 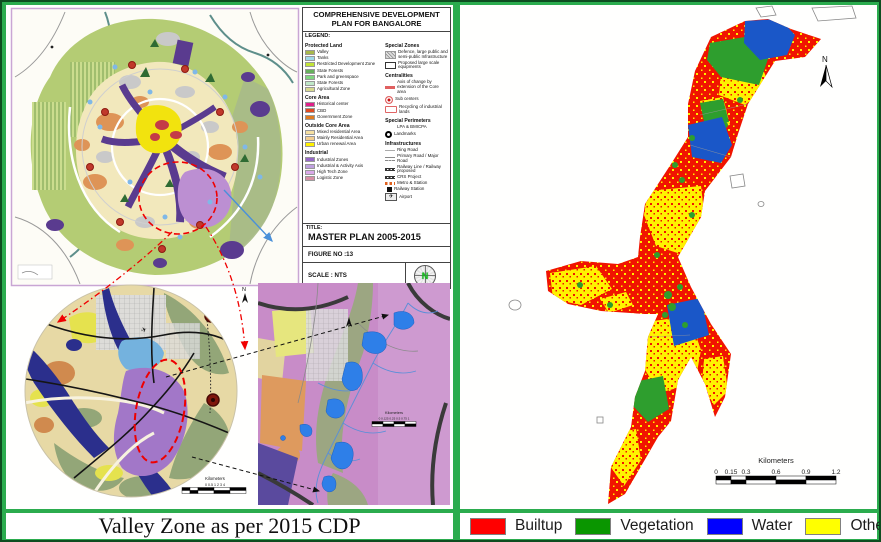 I want to click on legend-item-label: LPA & BMICPA, so click(x=412, y=126).